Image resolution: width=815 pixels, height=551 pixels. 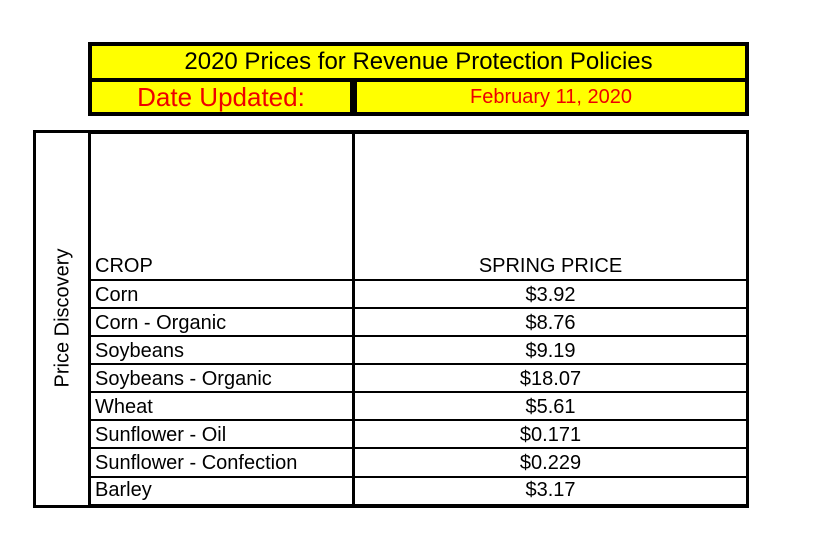 What do you see at coordinates (161, 434) in the screenshot?
I see `table-row-crop: Sunflower - Oil` at bounding box center [161, 434].